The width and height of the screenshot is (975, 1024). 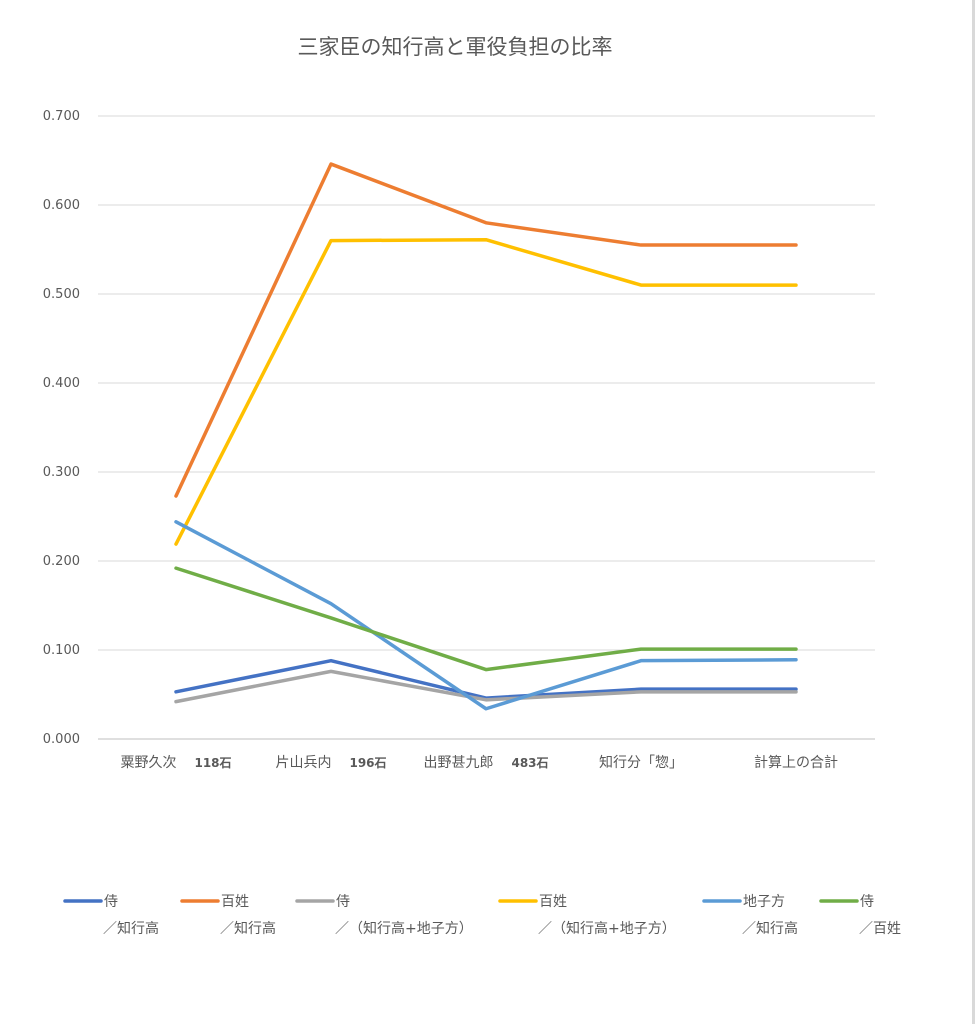 I want to click on x-tick-label-text: 計算上の合計, so click(x=796, y=763).